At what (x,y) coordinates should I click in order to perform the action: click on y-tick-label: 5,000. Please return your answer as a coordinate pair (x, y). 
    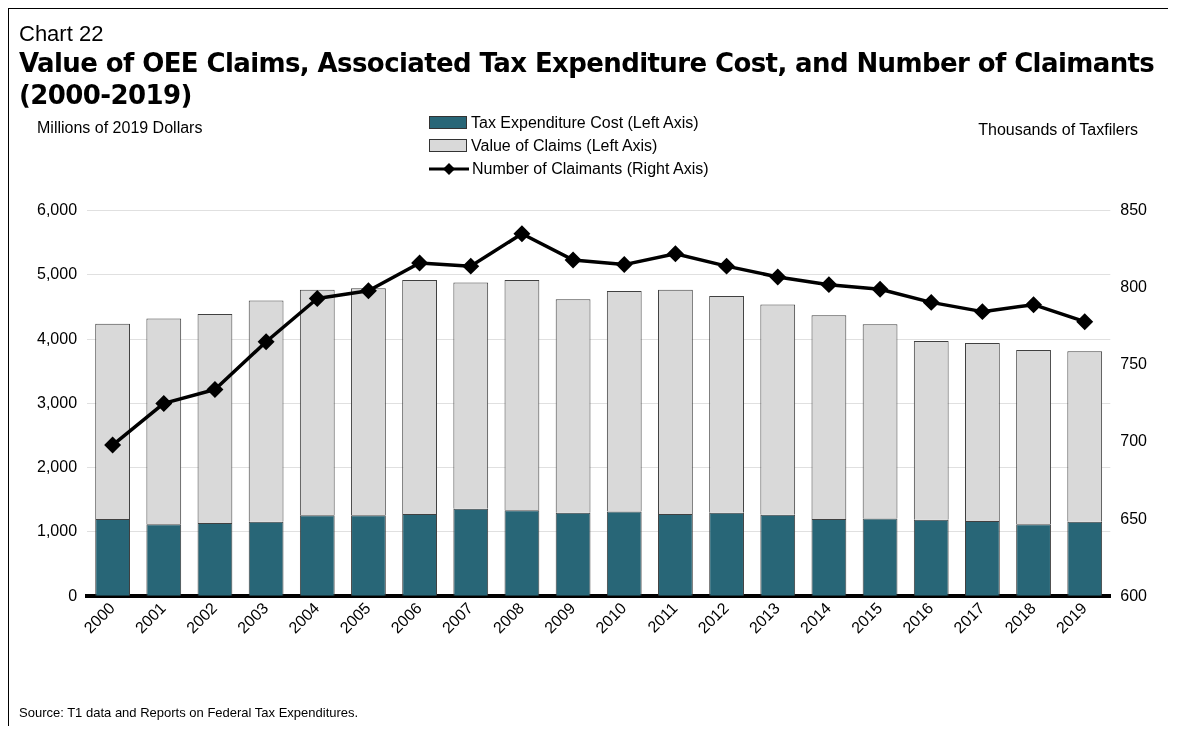
    Looking at the image, I should click on (57, 274).